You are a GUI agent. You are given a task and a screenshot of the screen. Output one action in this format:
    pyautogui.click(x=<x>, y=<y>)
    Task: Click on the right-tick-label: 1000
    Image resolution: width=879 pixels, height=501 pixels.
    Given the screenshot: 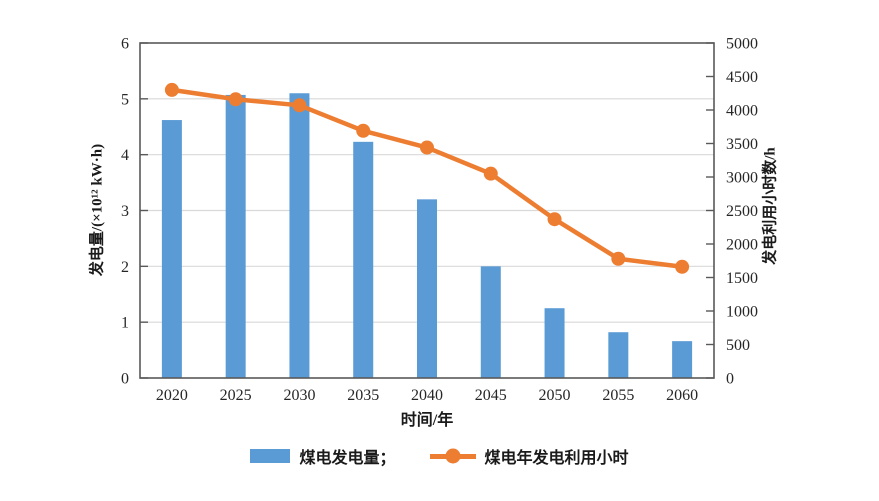 What is the action you would take?
    pyautogui.click(x=742, y=312)
    